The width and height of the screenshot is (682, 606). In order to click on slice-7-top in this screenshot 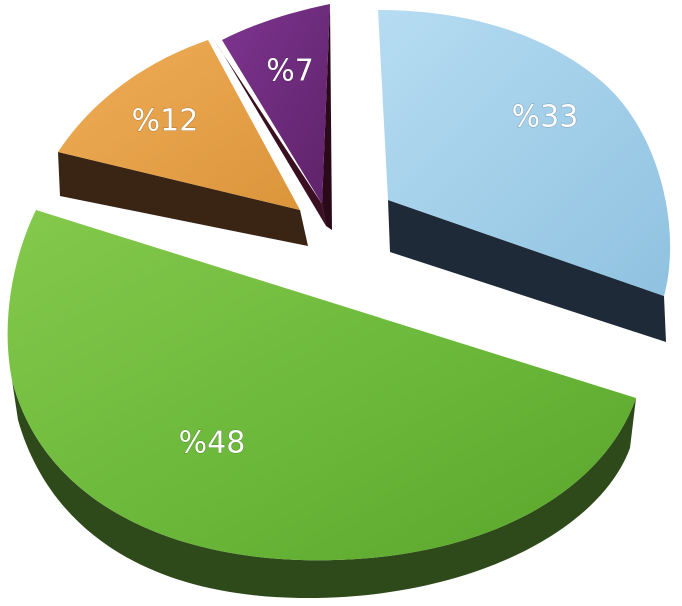, I will do `click(276, 104)`.